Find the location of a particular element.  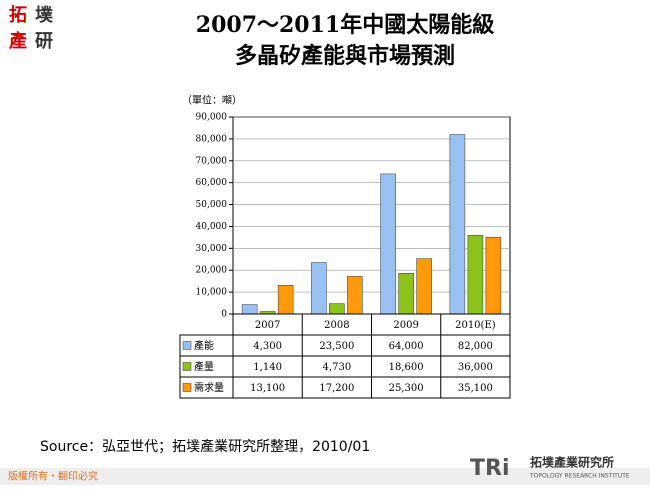

y-tick-label: 50,000 is located at coordinates (212, 205).